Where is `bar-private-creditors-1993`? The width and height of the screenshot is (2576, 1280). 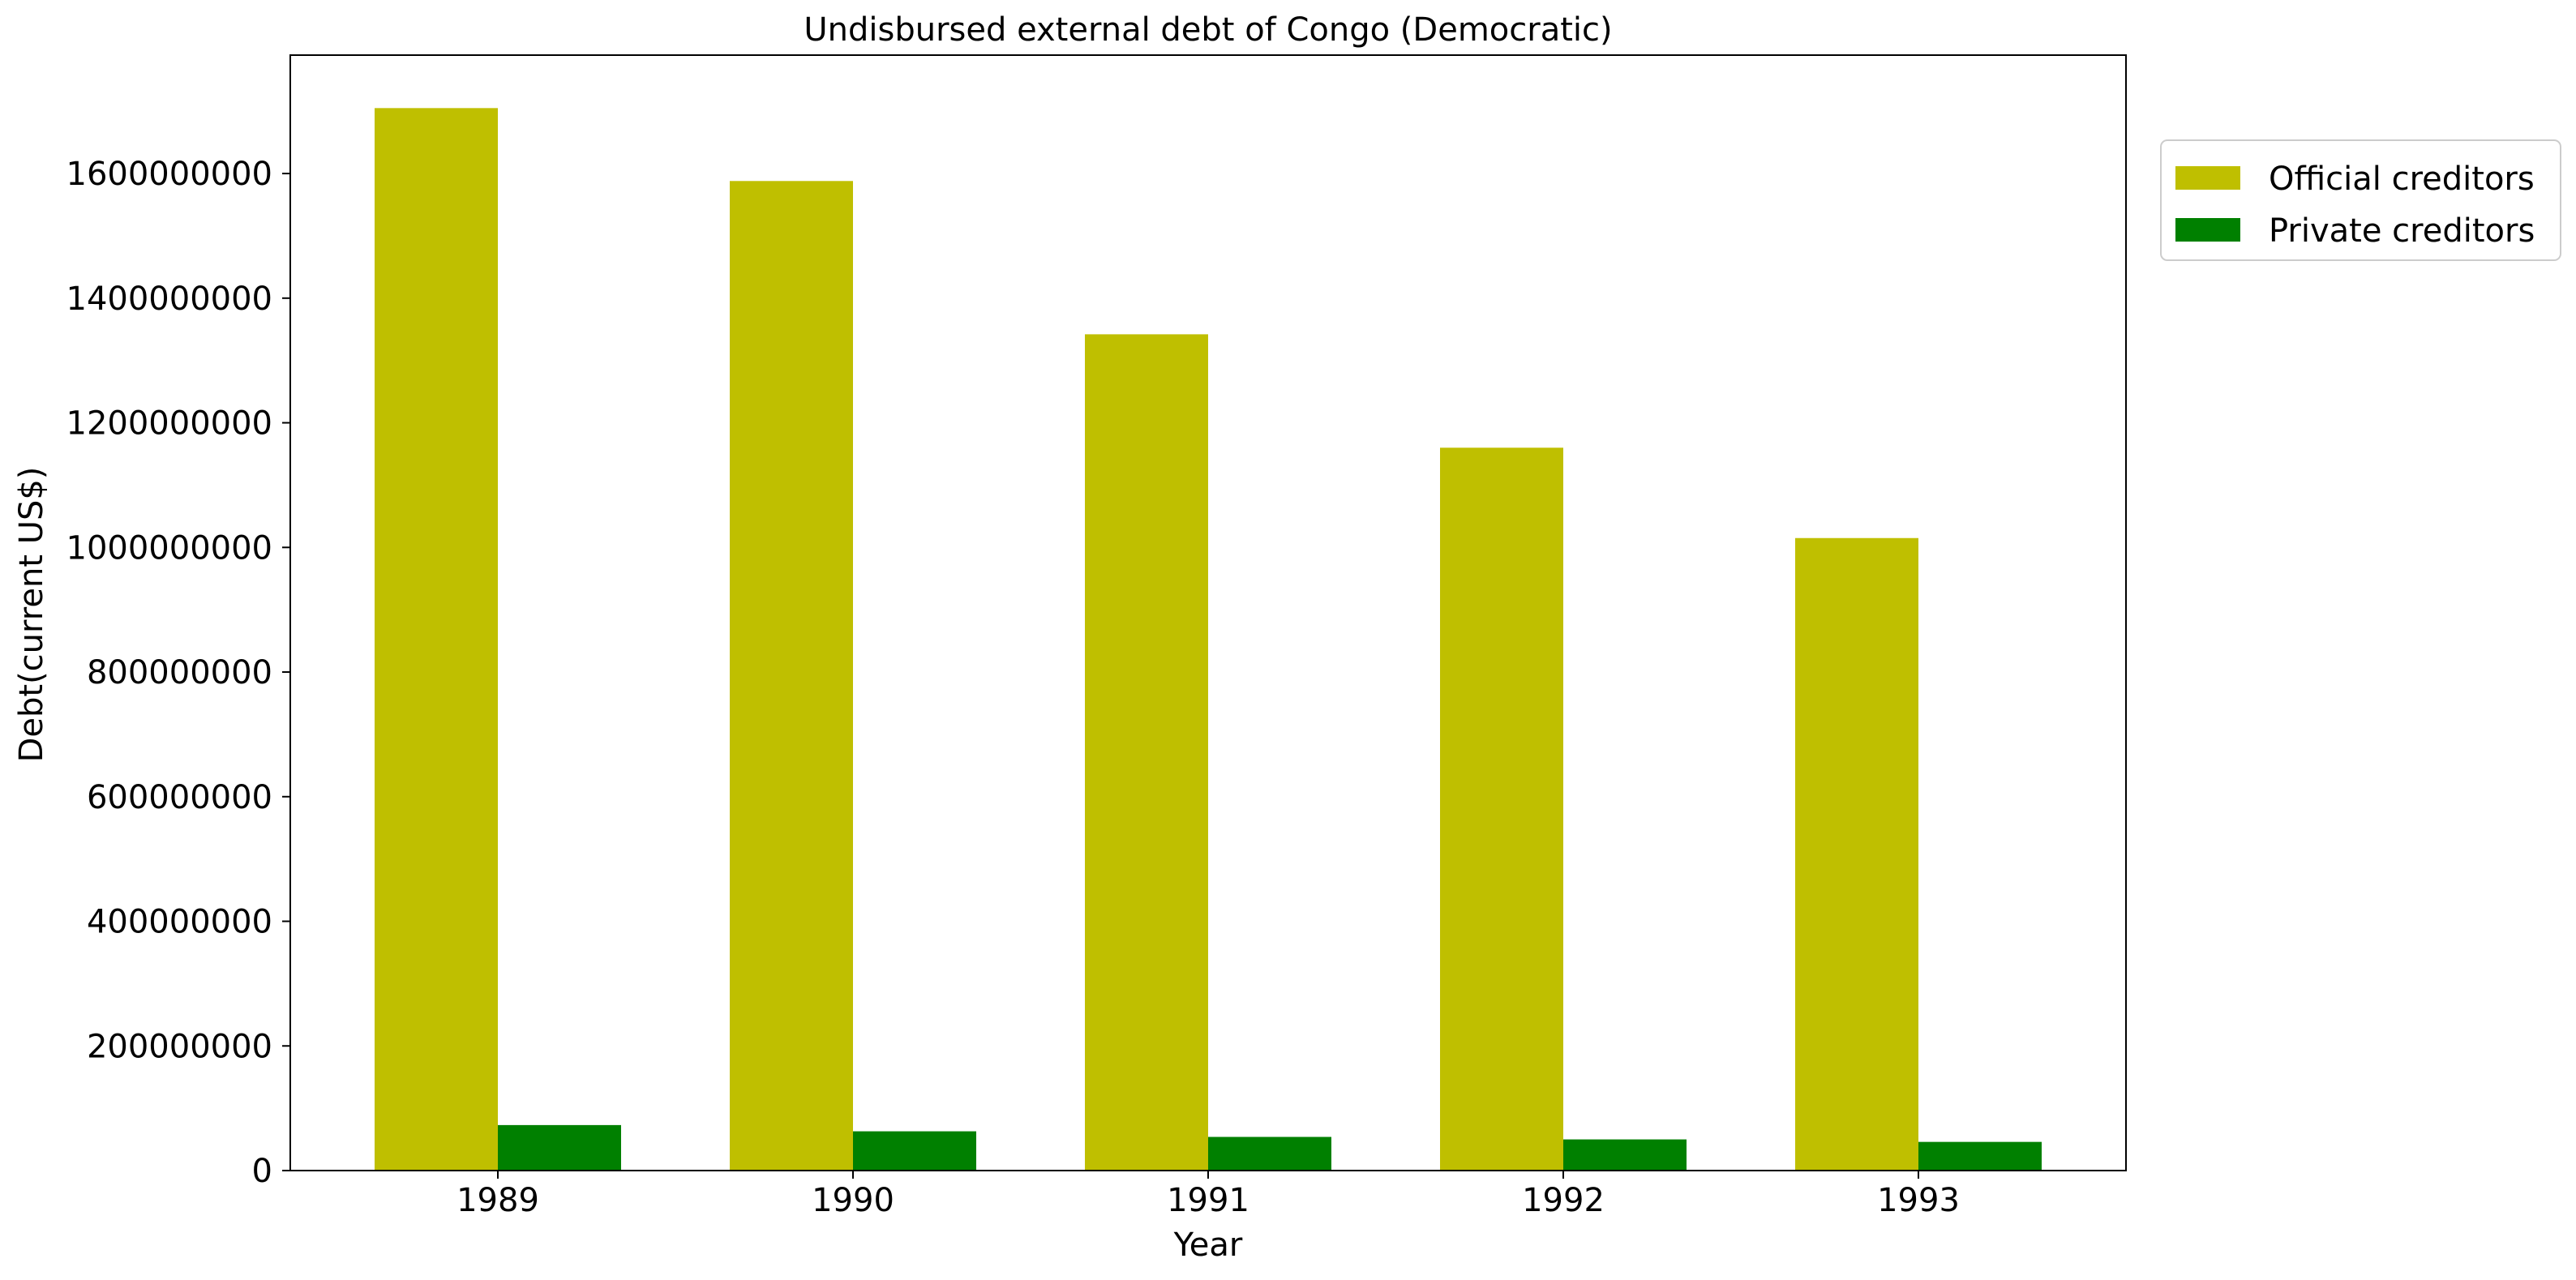 bar-private-creditors-1993 is located at coordinates (1980, 1156).